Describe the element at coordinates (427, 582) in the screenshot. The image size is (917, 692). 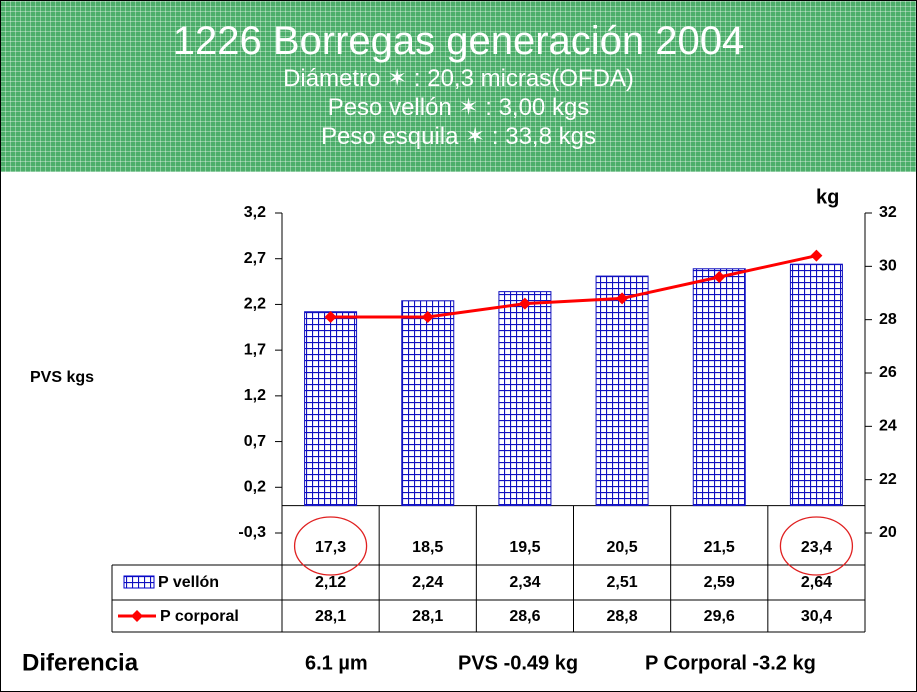
I see `table-value: 2,24` at that location.